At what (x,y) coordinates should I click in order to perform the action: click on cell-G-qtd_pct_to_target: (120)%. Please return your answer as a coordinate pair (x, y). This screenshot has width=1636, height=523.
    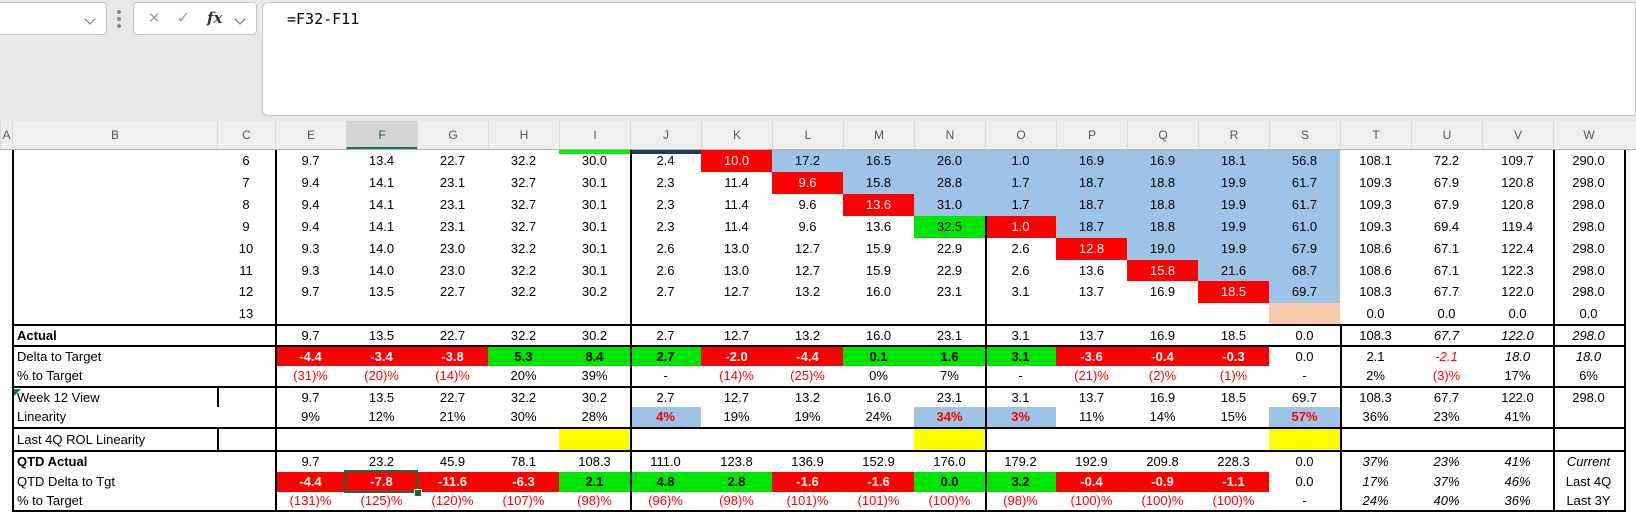
    Looking at the image, I should click on (452, 500).